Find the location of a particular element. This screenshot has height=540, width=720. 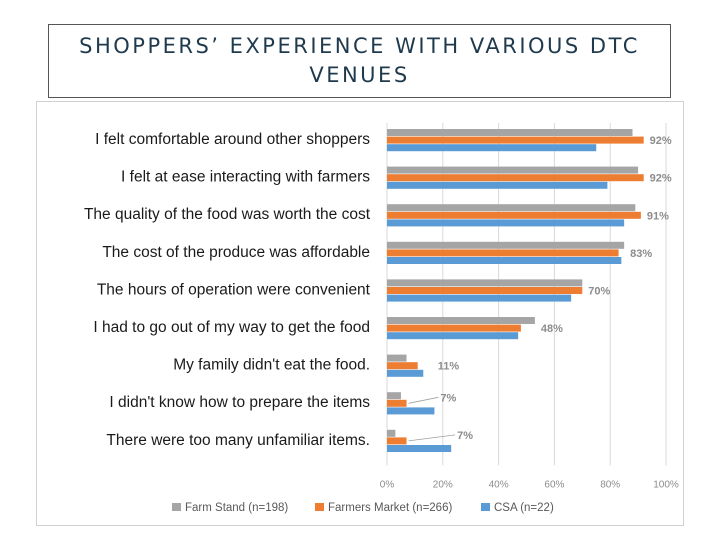

x-tick-label: 40% is located at coordinates (499, 484).